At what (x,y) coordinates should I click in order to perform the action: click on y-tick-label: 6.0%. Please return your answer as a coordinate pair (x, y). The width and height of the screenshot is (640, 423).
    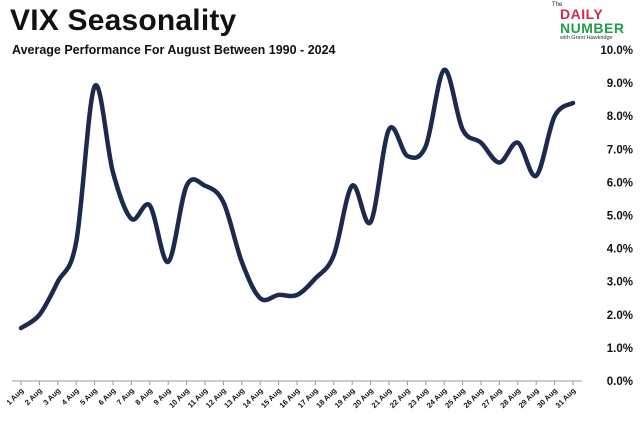
    Looking at the image, I should click on (620, 183).